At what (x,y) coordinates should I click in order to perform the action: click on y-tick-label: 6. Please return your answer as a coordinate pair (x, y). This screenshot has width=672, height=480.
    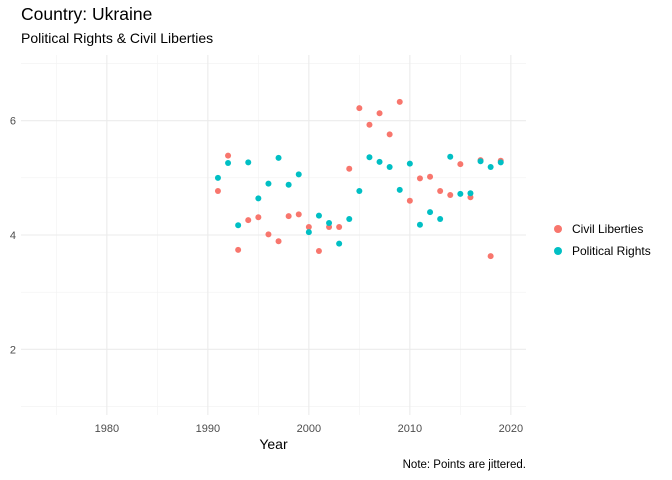
    Looking at the image, I should click on (13, 122).